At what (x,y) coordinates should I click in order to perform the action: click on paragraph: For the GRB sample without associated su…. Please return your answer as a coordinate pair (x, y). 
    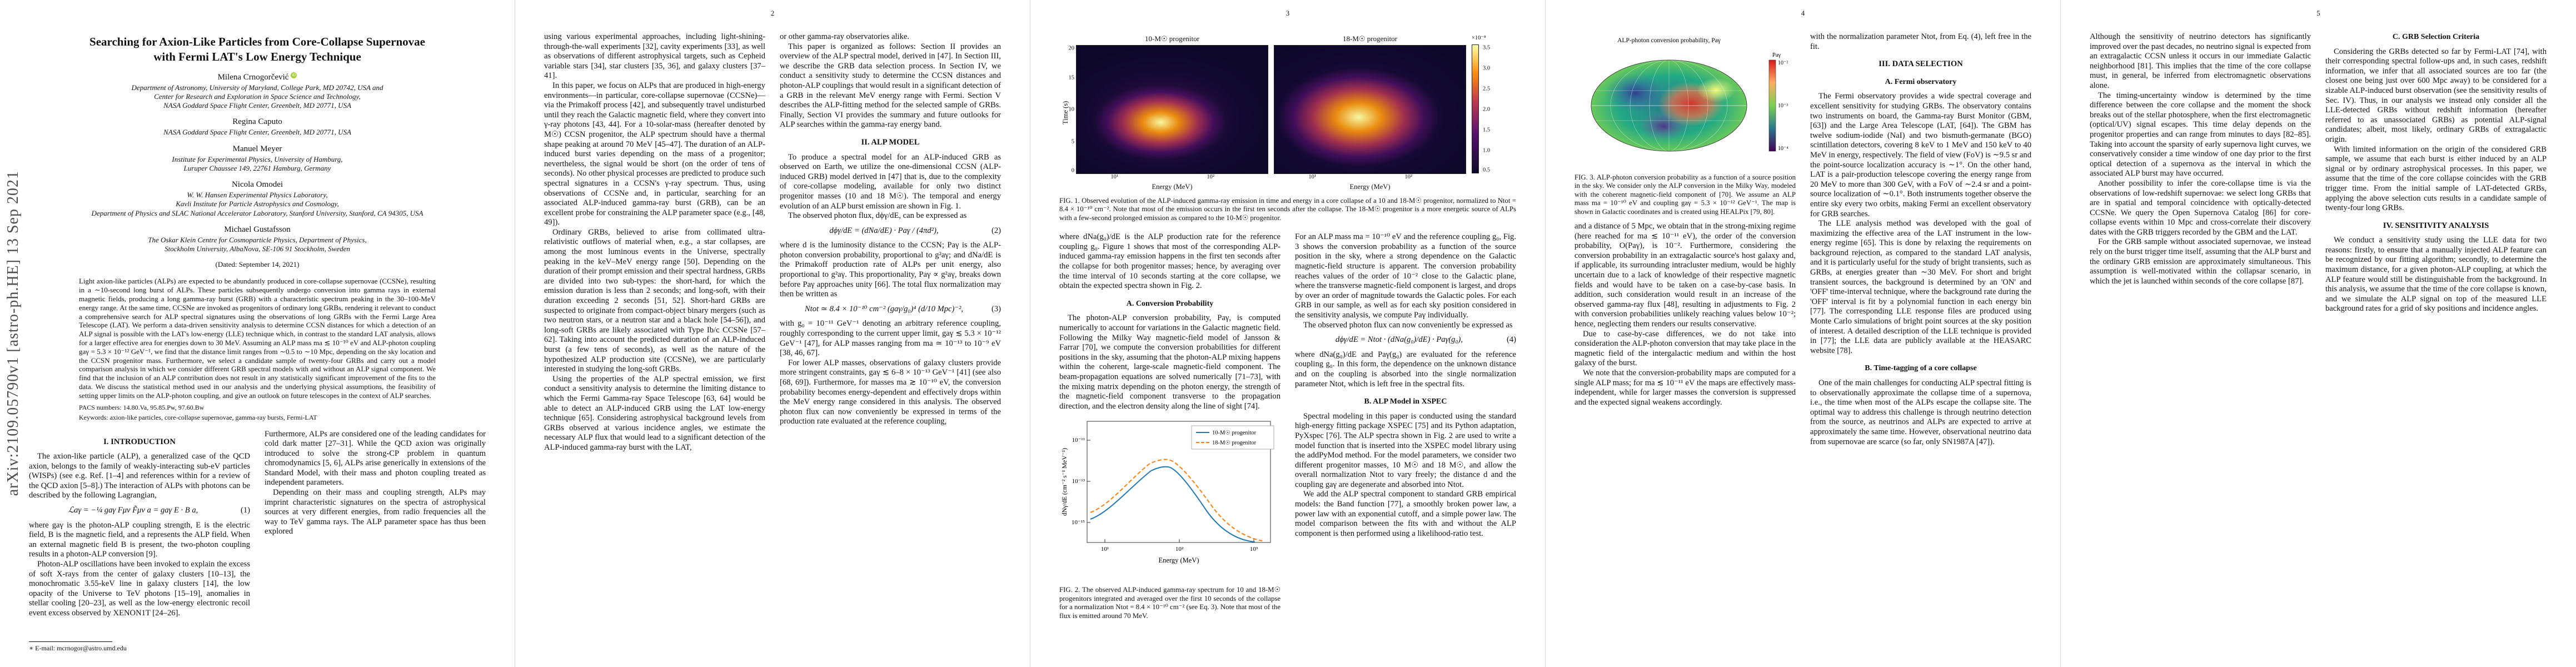
    Looking at the image, I should click on (2200, 261).